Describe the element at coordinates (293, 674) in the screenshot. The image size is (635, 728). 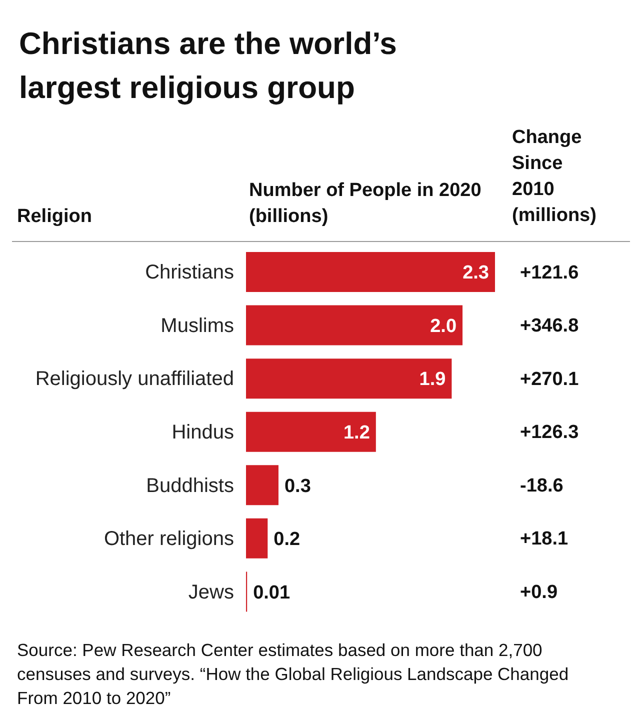
I see `source-note: Source: Pew Research Center estimates based on more than 2,700 censuses and surveys. “How the Global Religious Landscape Changed From 2010 to 2020”` at that location.